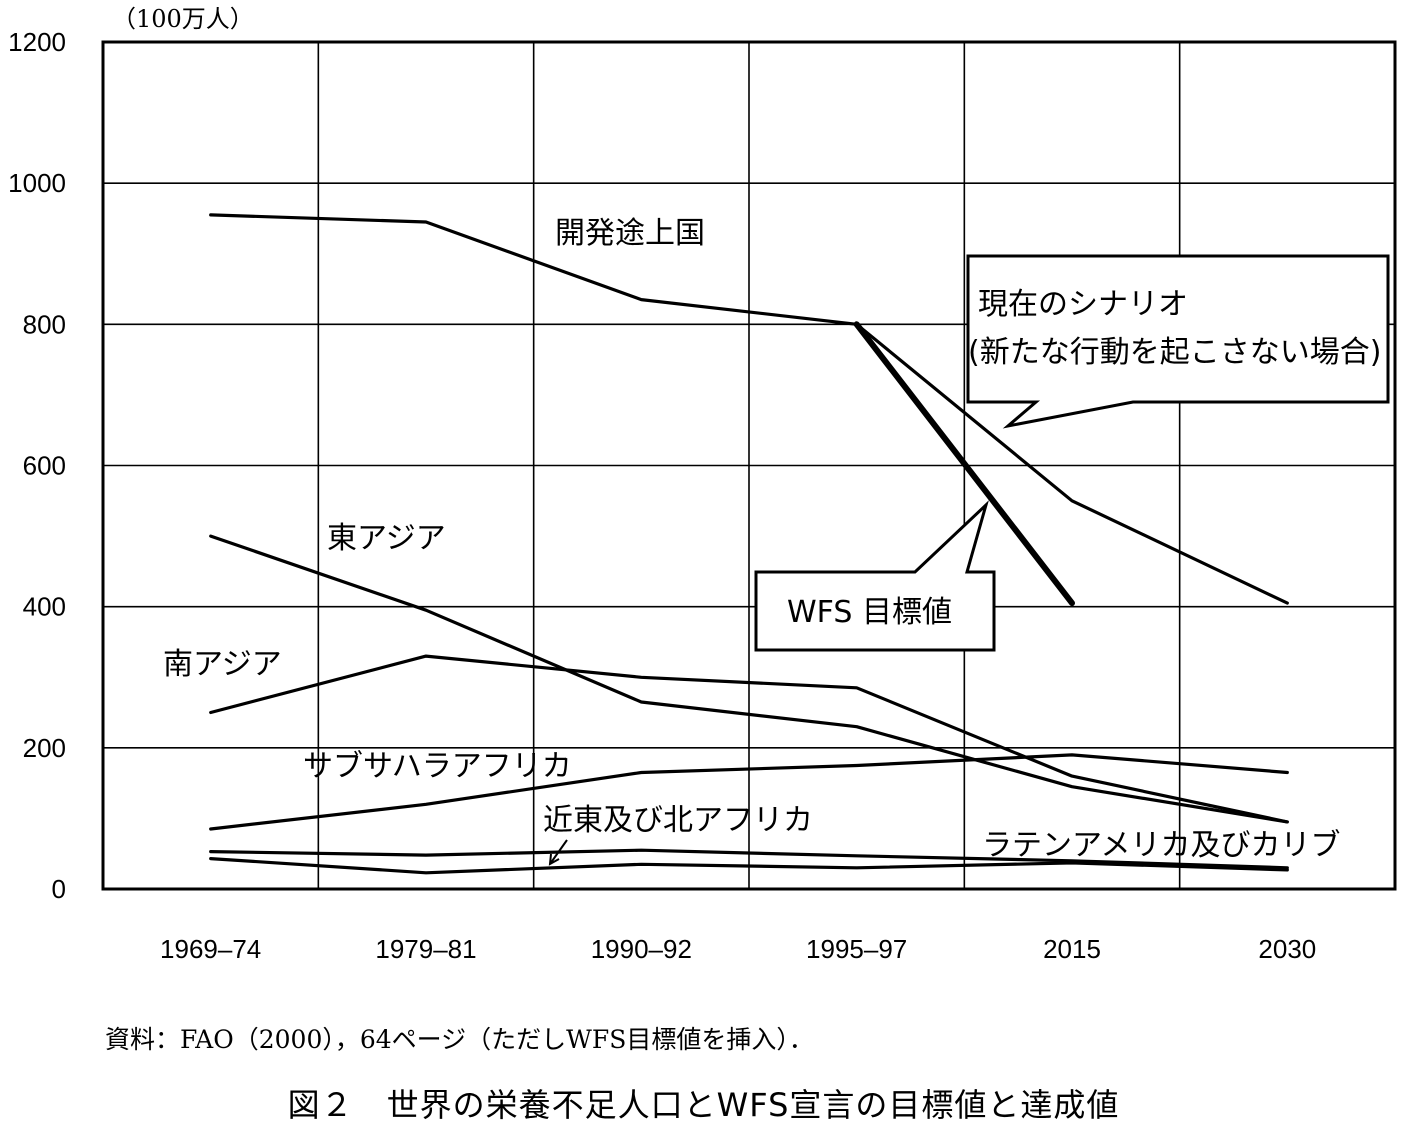  Describe the element at coordinates (44, 748) in the screenshot. I see `y-tick-label: 200` at that location.